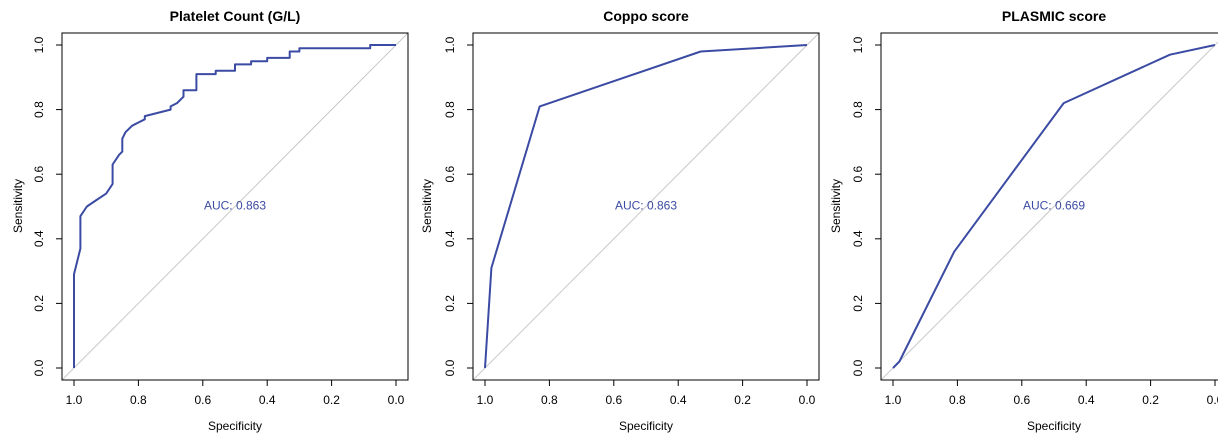 The image size is (1218, 433). Describe the element at coordinates (1054, 16) in the screenshot. I see `chart-title: PLASMIC score` at that location.